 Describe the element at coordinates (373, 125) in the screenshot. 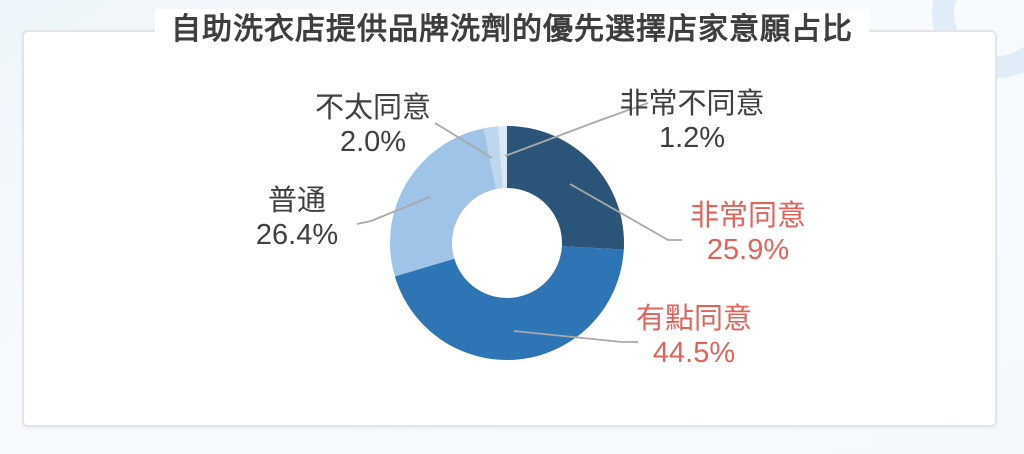

I see `callout-label-somewhat-disagree: 不太同意 2.0%` at that location.